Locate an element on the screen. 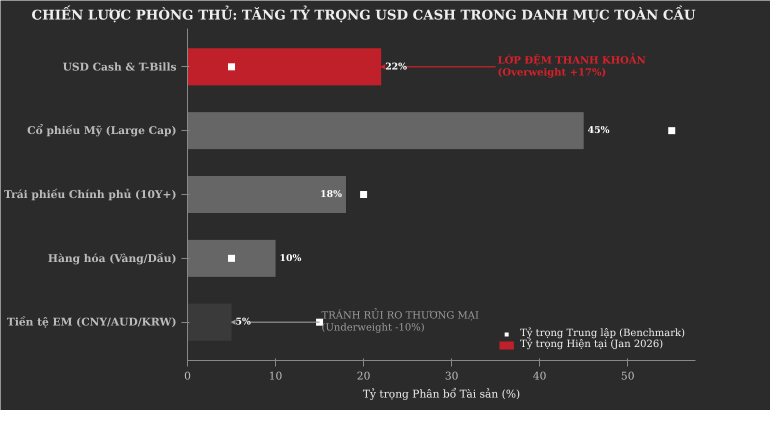  annotation: TRÁNH RỦI RO THƯƠNG MẠI (Underweight -10%) is located at coordinates (401, 321).